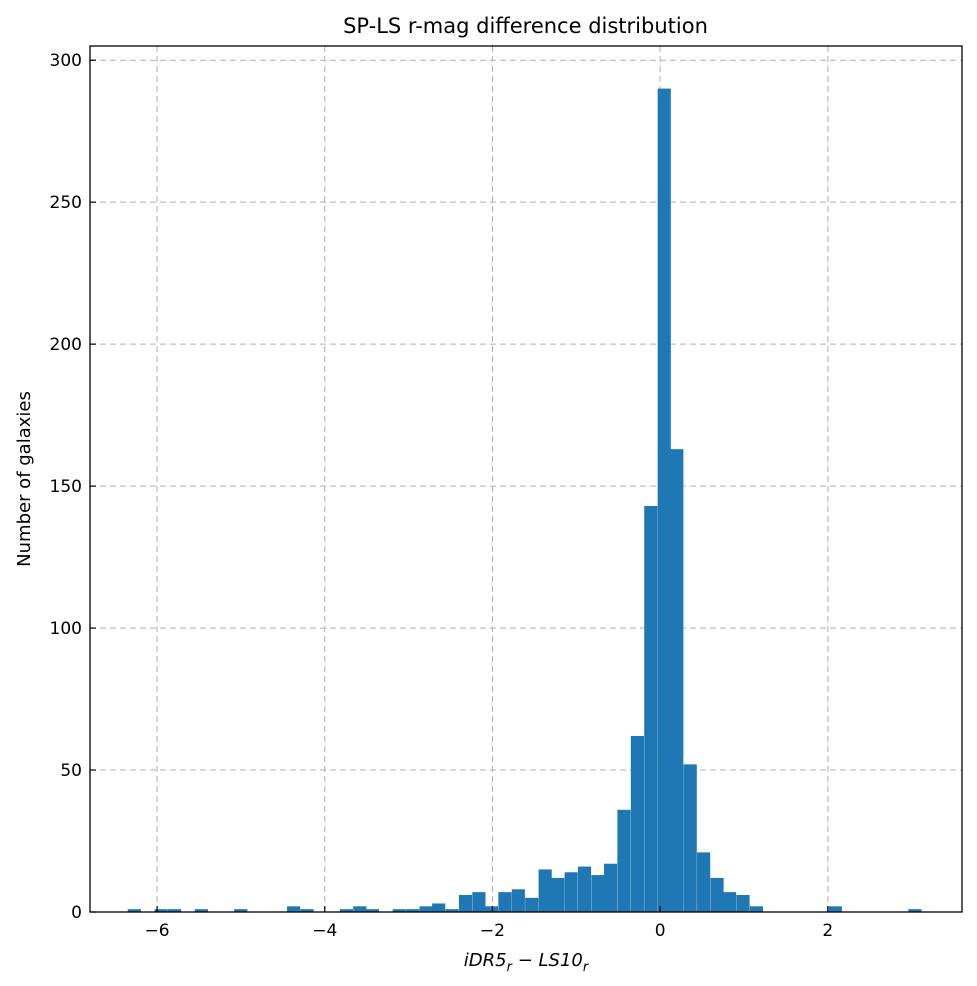 The image size is (977, 986). I want to click on x-tick-labels: −6 −4 −2 0 2, so click(489, 931).